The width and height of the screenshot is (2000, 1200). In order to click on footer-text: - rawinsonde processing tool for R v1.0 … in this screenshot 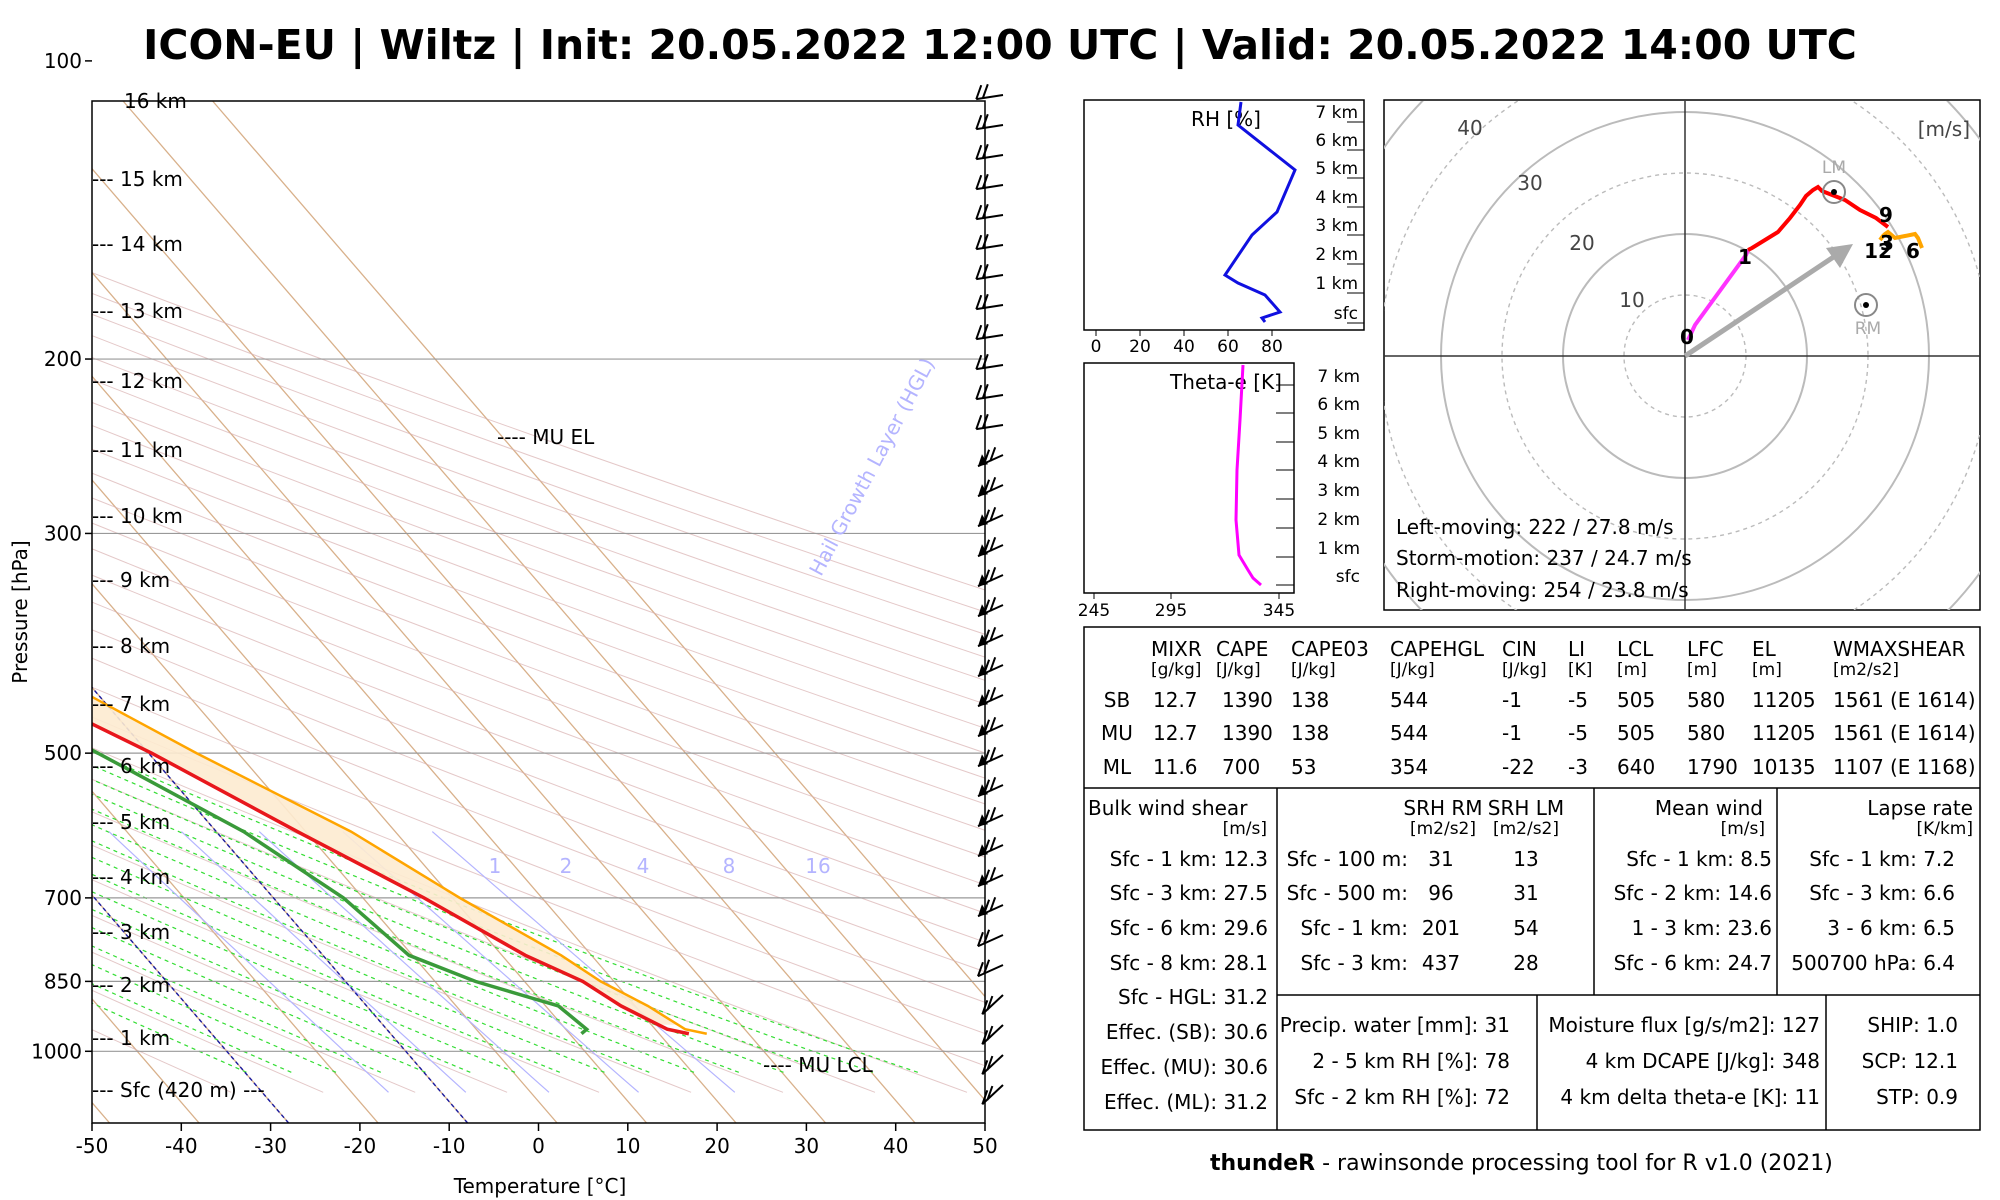, I will do `click(1574, 1163)`.